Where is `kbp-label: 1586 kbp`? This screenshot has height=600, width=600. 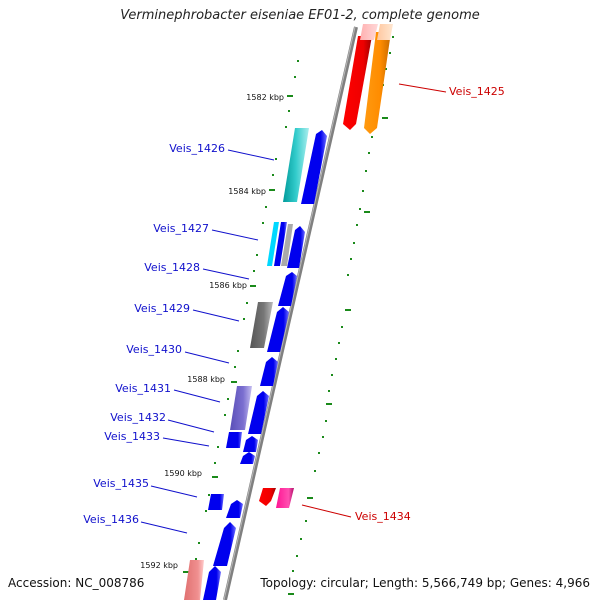
kbp-label: 1586 kbp is located at coordinates (228, 285).